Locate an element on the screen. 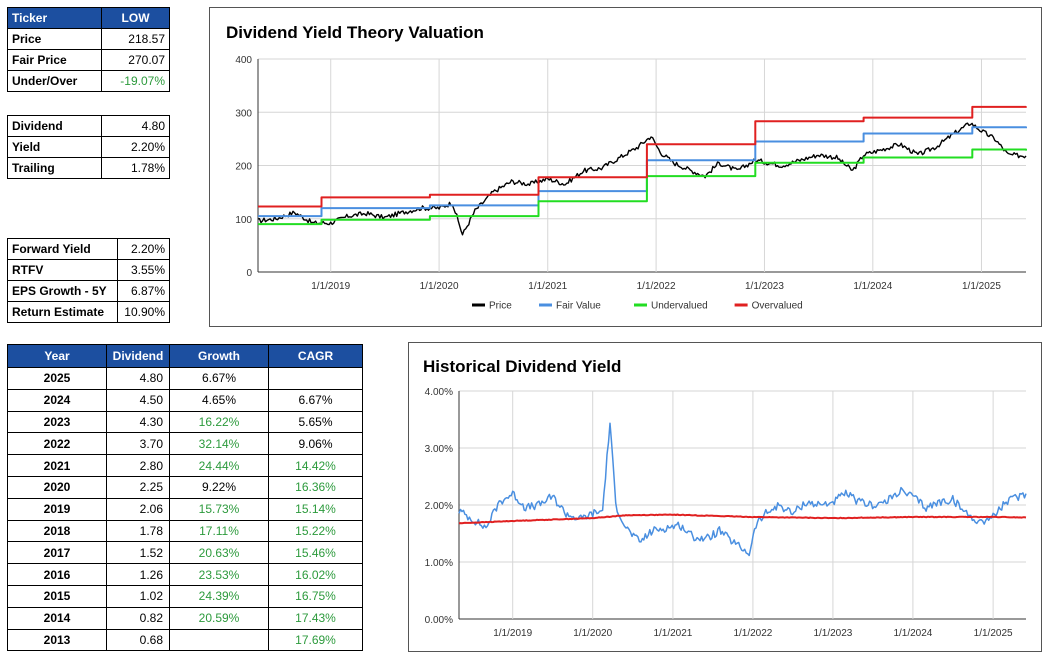 The width and height of the screenshot is (1050, 658). year-header: Year is located at coordinates (57, 356).